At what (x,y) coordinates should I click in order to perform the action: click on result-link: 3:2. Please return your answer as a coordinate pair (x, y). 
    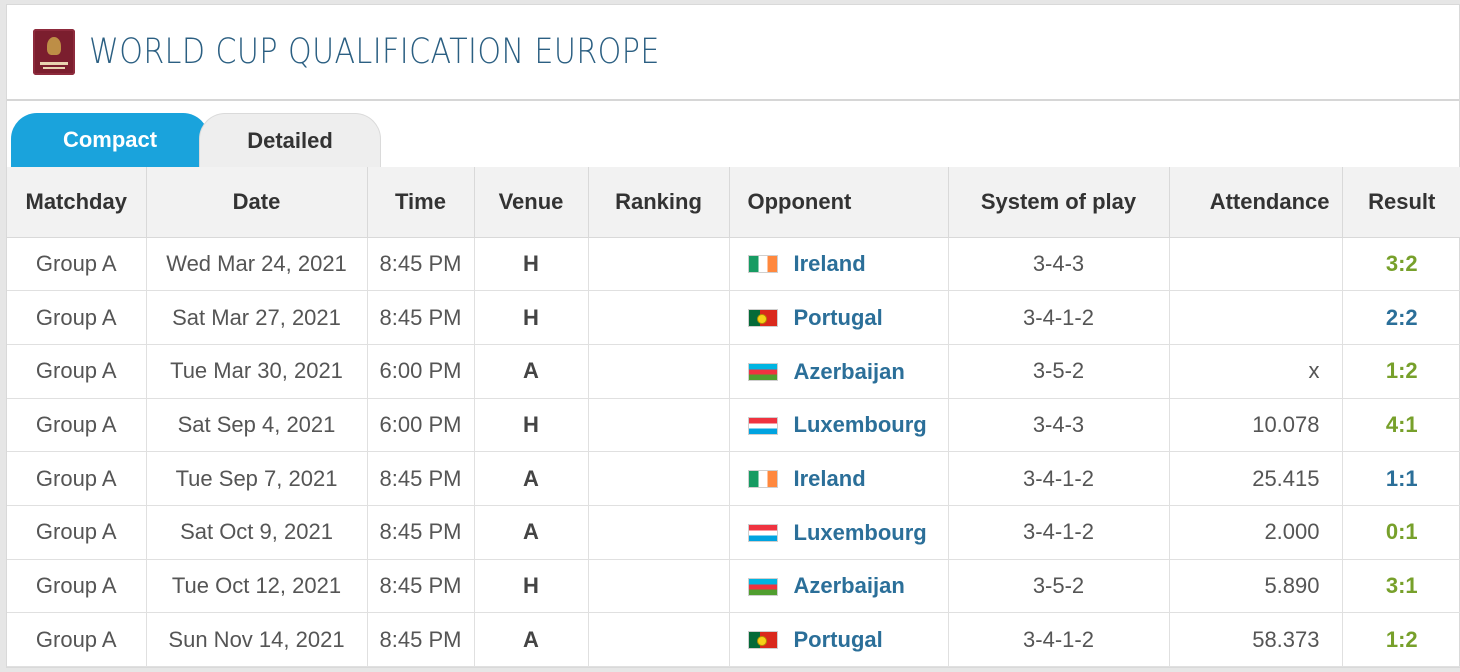
    Looking at the image, I should click on (1401, 264).